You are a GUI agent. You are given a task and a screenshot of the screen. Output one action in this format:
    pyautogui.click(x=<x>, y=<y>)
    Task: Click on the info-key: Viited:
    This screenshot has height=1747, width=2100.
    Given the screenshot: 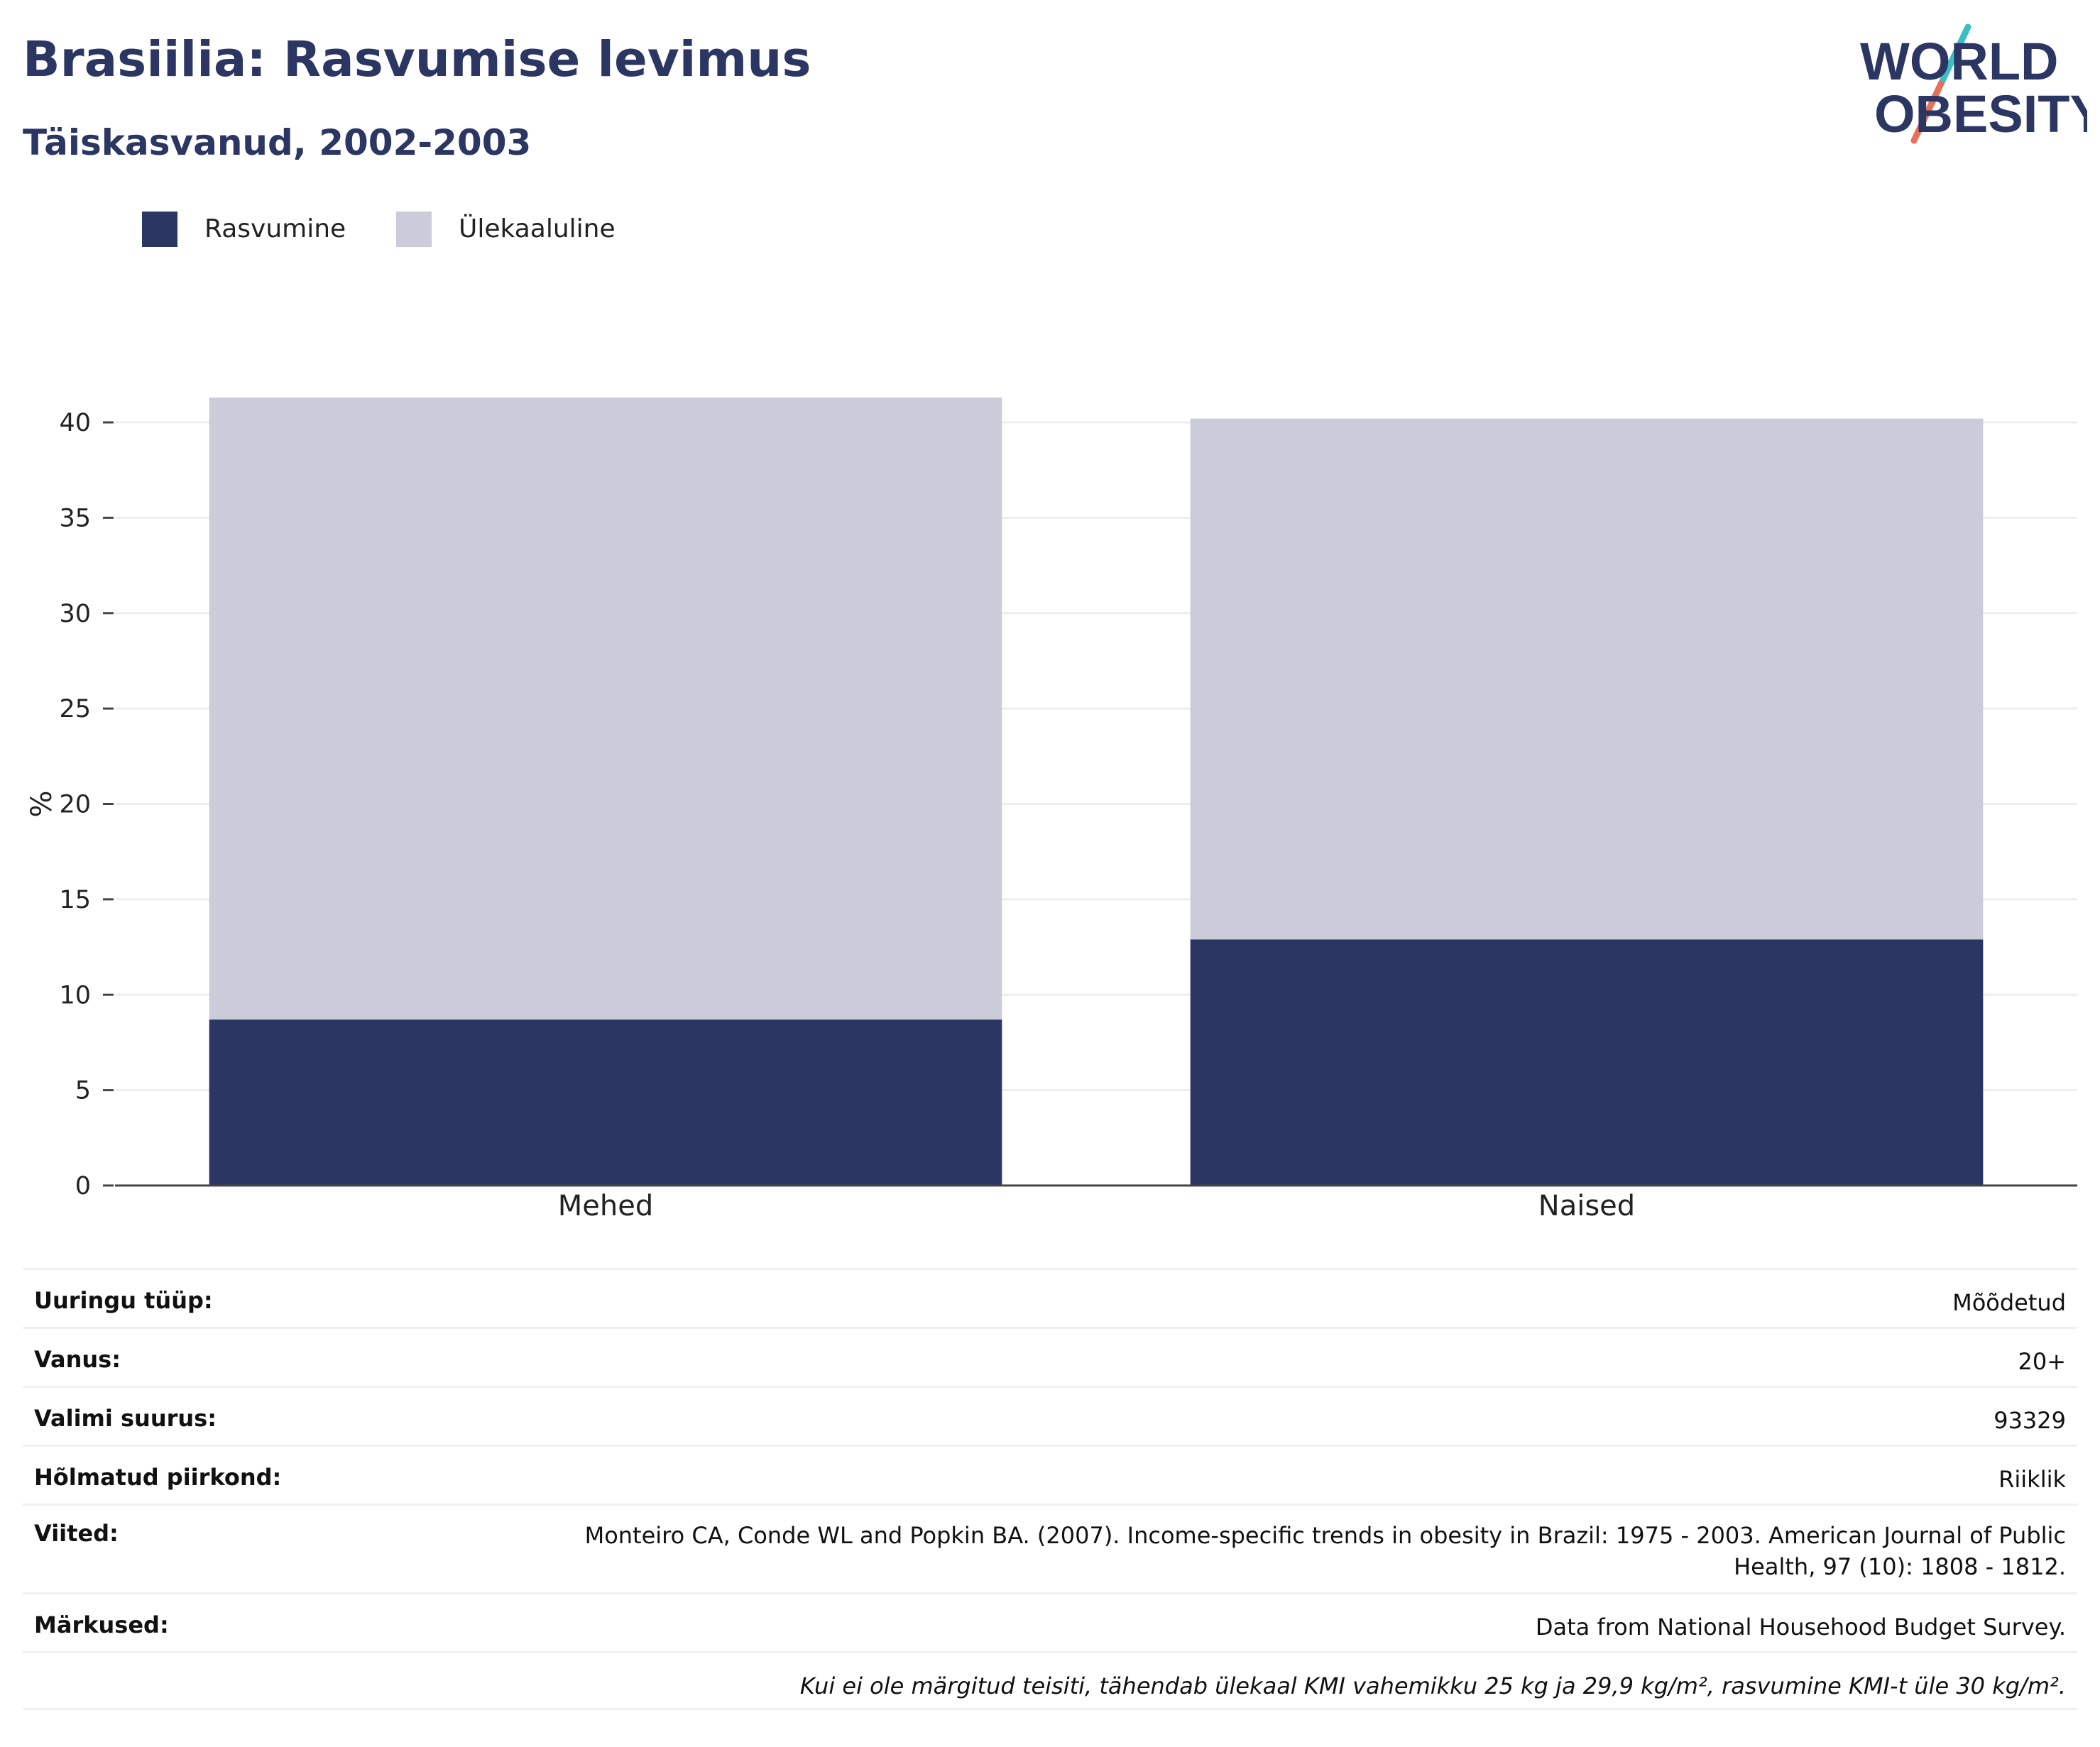 What is the action you would take?
    pyautogui.click(x=76, y=1533)
    